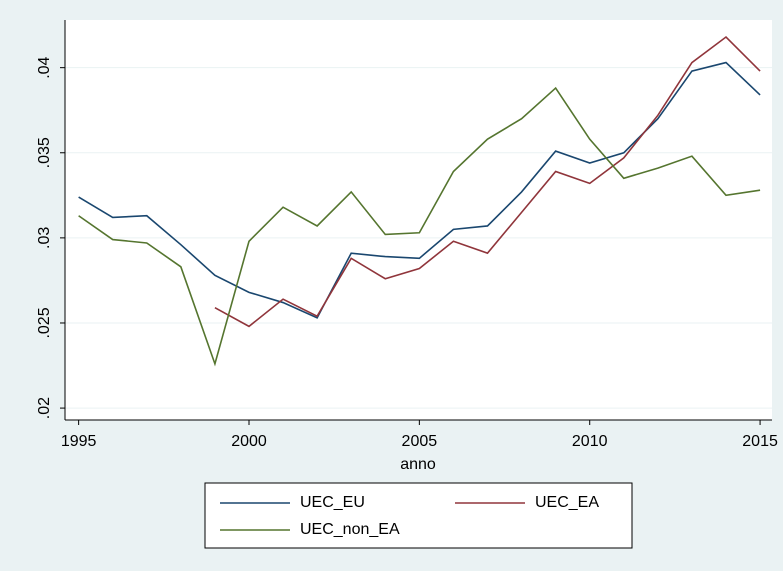 Image resolution: width=783 pixels, height=571 pixels. Describe the element at coordinates (44, 152) in the screenshot. I see `y-tick-label: .035` at that location.